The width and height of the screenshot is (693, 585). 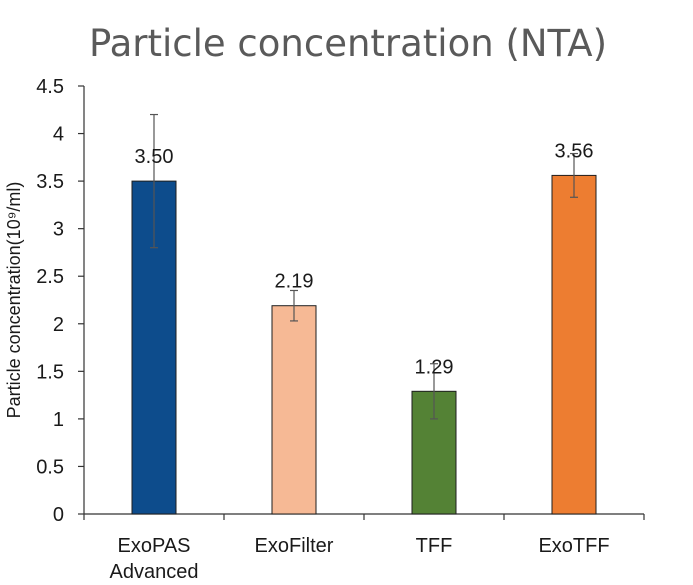 I want to click on y-tick-label: 1.5, so click(x=50, y=372).